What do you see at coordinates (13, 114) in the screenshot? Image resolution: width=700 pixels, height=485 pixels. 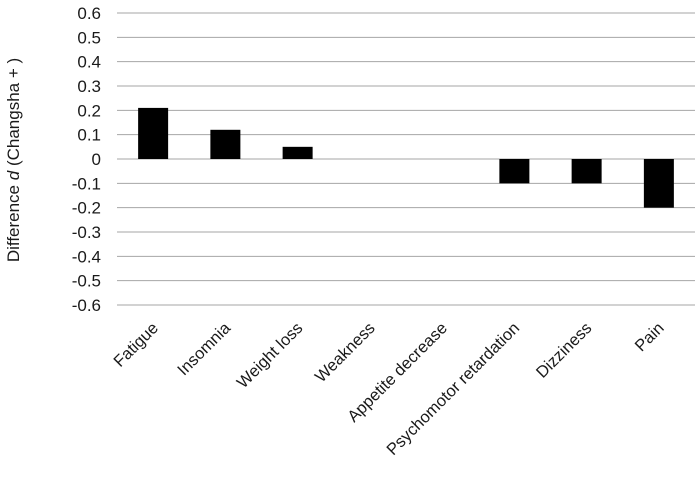 I see `y-axis-title-suffix: (Changsha + )` at bounding box center [13, 114].